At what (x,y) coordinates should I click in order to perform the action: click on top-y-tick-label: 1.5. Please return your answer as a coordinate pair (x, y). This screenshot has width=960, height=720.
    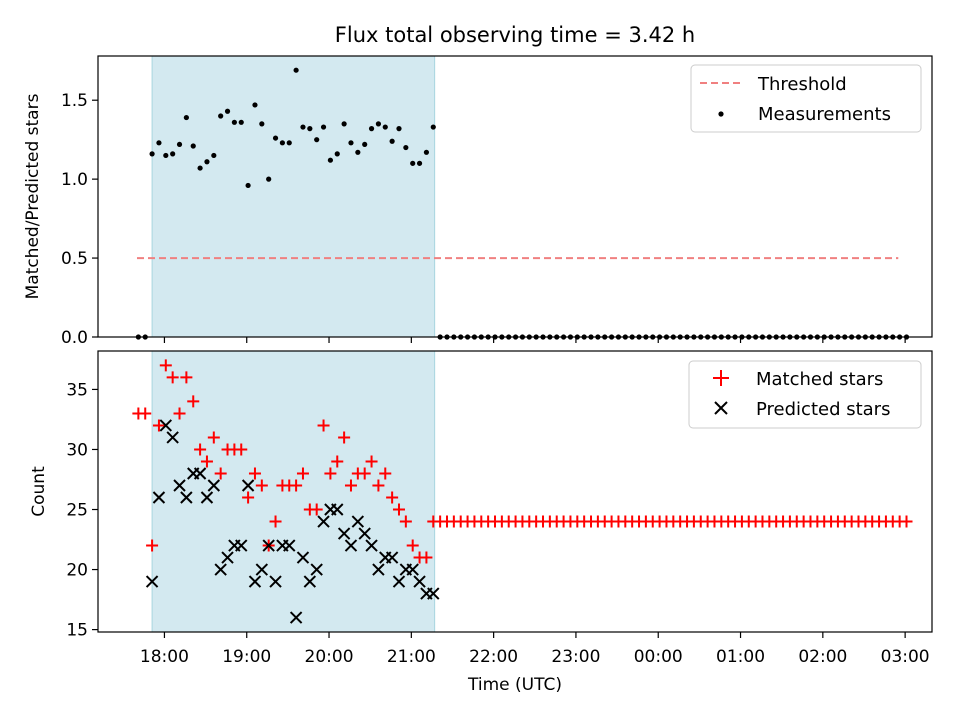
    Looking at the image, I should click on (74, 101).